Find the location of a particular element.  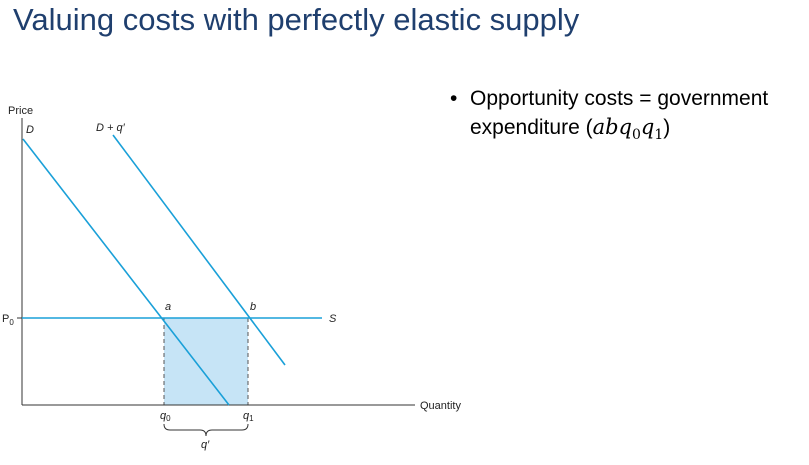

shifted-demand-label: D + q′ is located at coordinates (111, 128).